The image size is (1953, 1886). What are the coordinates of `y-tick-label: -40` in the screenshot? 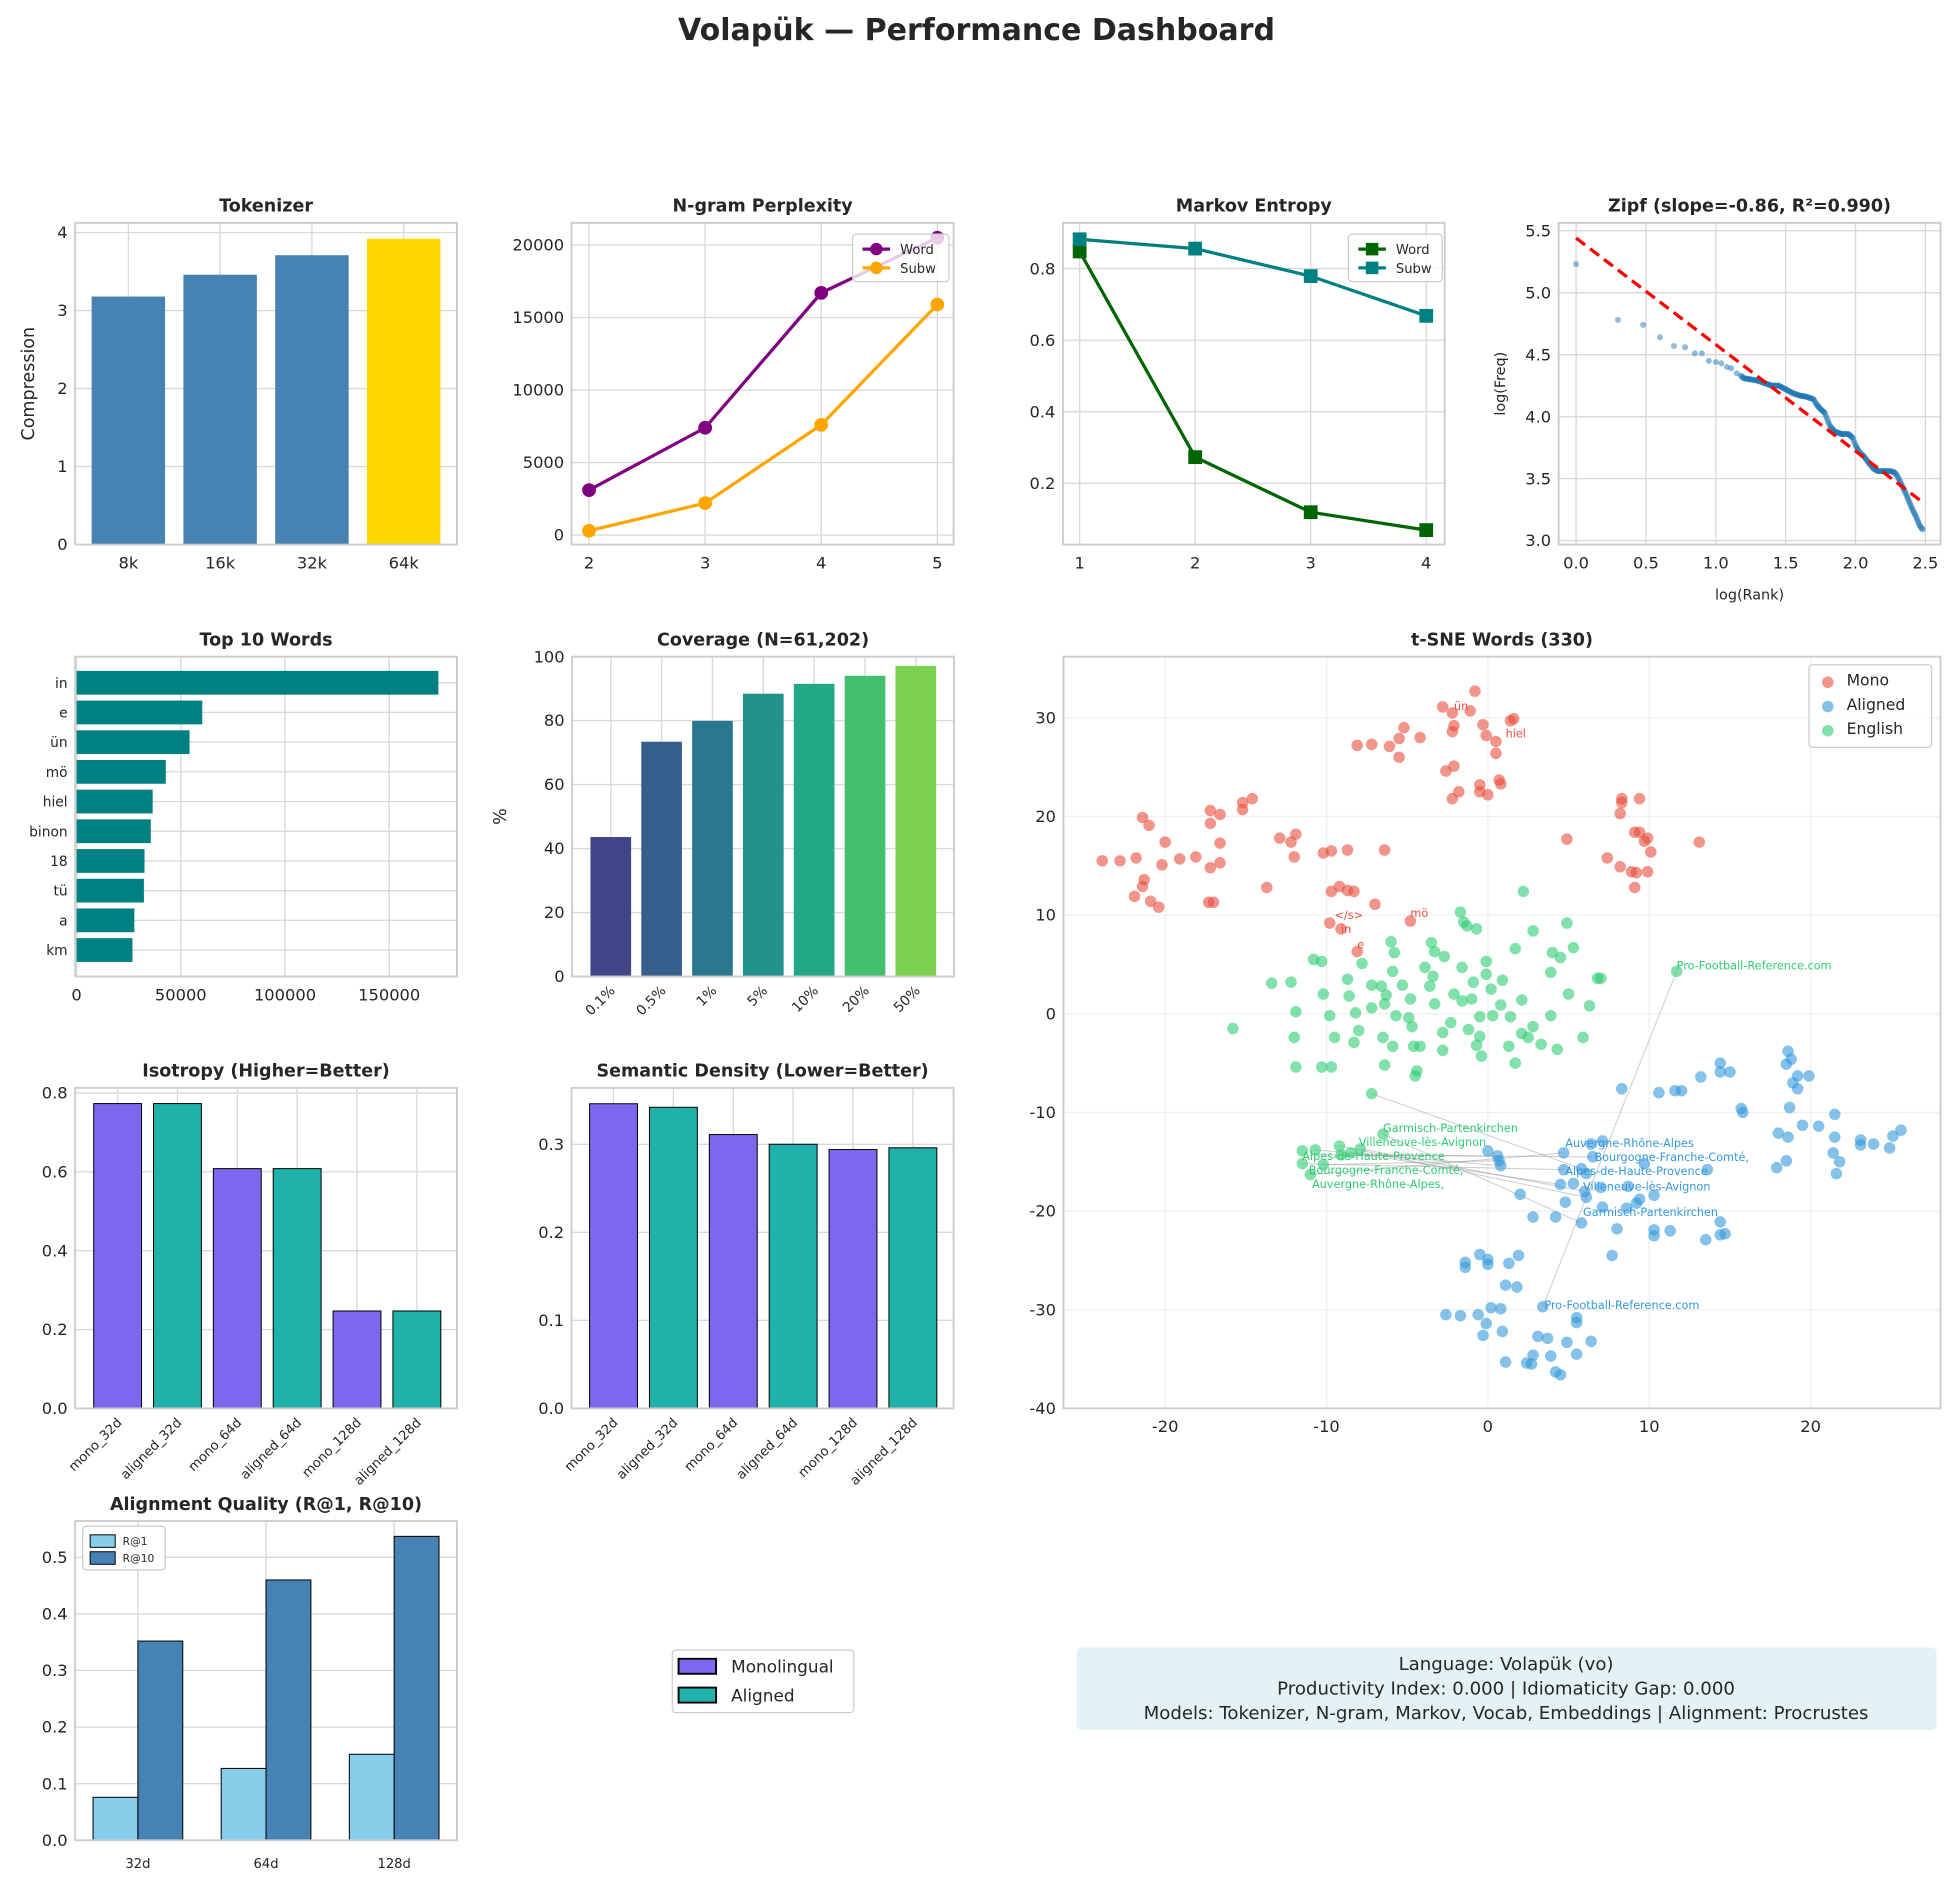 It's located at (1042, 1408).